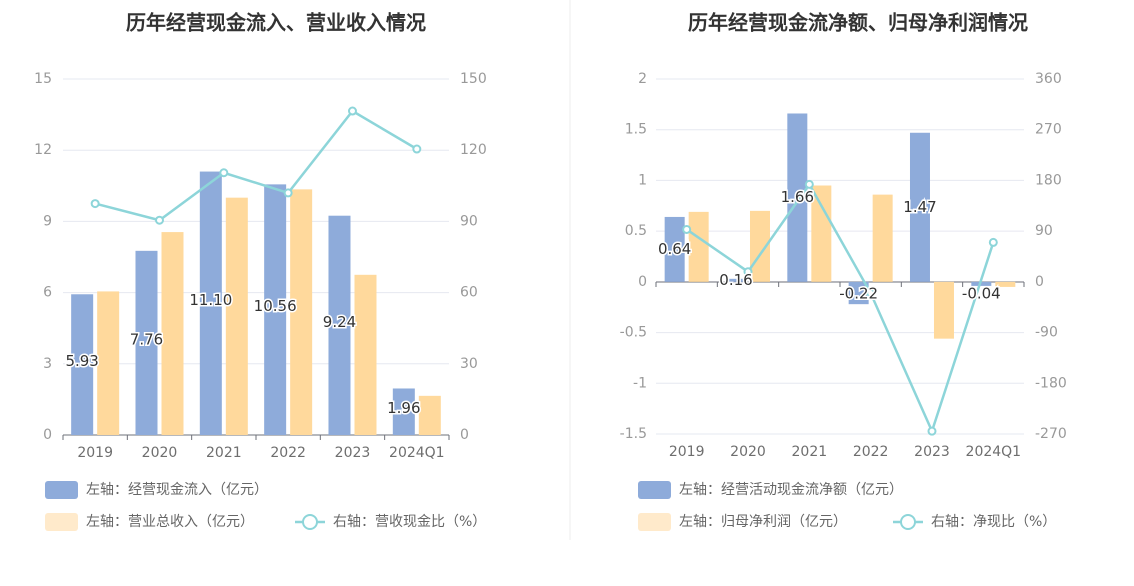 This screenshot has width=1134, height=586. Describe the element at coordinates (473, 150) in the screenshot. I see `right-axis-tick: 120` at that location.